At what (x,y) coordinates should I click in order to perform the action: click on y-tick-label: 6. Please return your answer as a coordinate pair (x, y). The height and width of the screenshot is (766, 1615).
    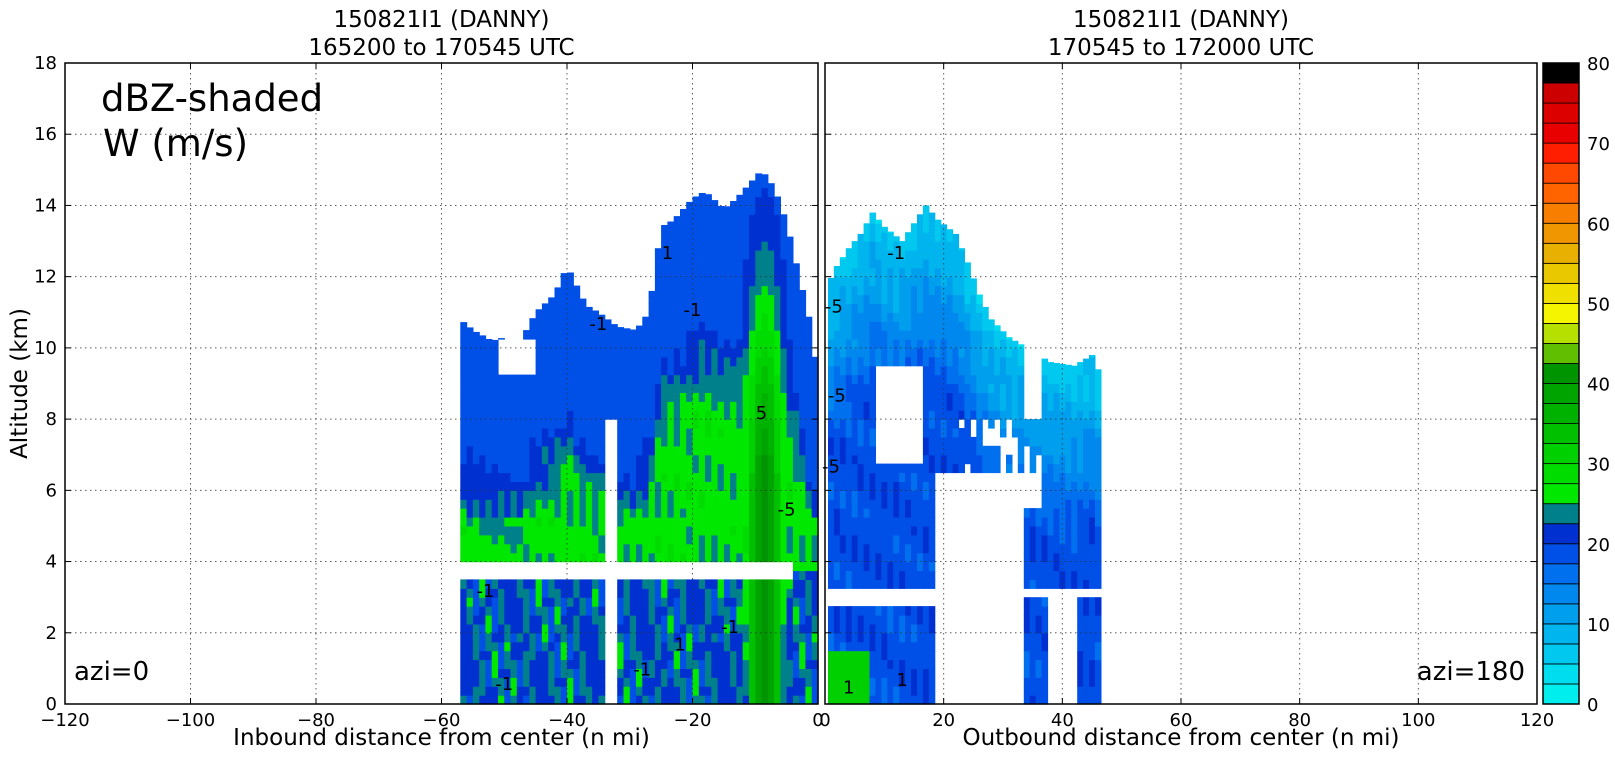
    Looking at the image, I should click on (51, 490).